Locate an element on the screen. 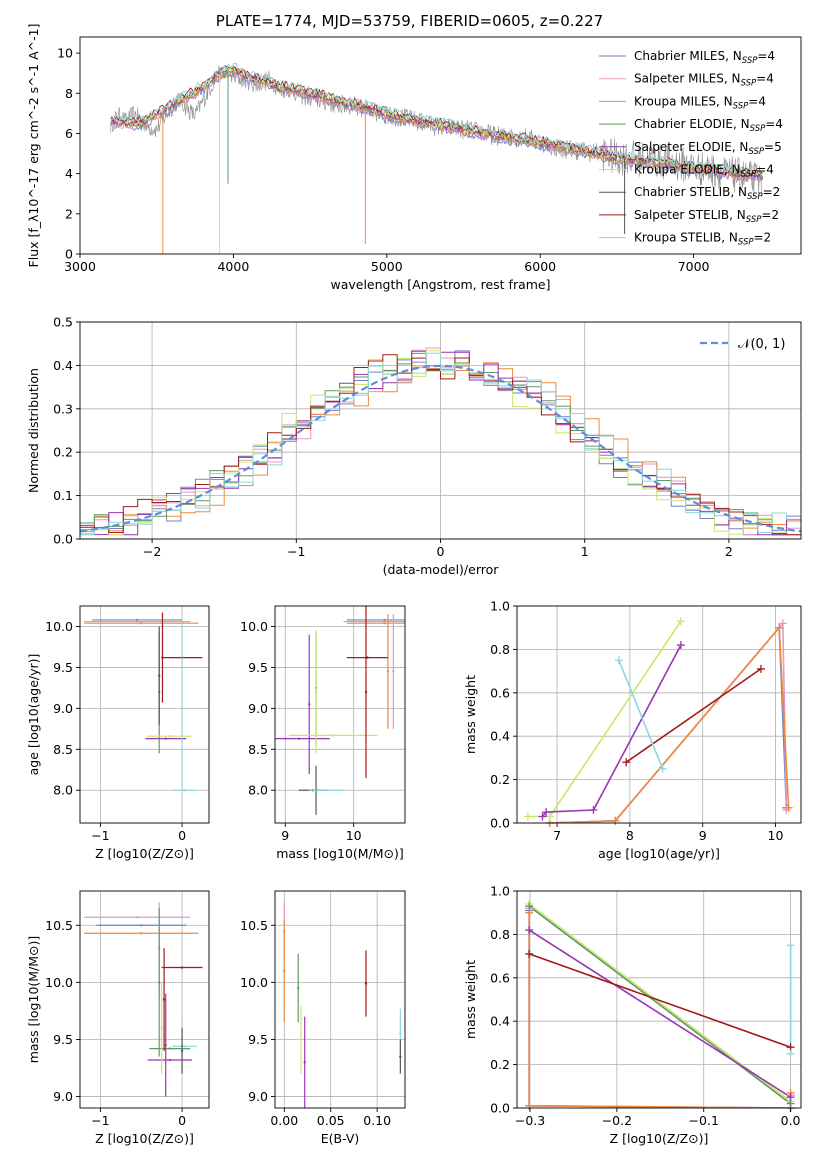  y-axis-label: mass [log10(M/M⊙)] is located at coordinates (33, 1000).